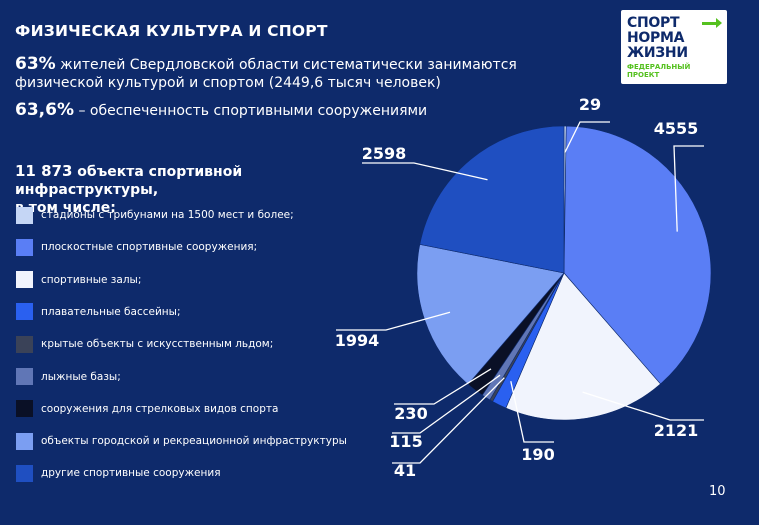 This screenshot has height=525, width=759. I want to click on legend-item: плоскостные спортивные сооружения;, so click(136, 247).